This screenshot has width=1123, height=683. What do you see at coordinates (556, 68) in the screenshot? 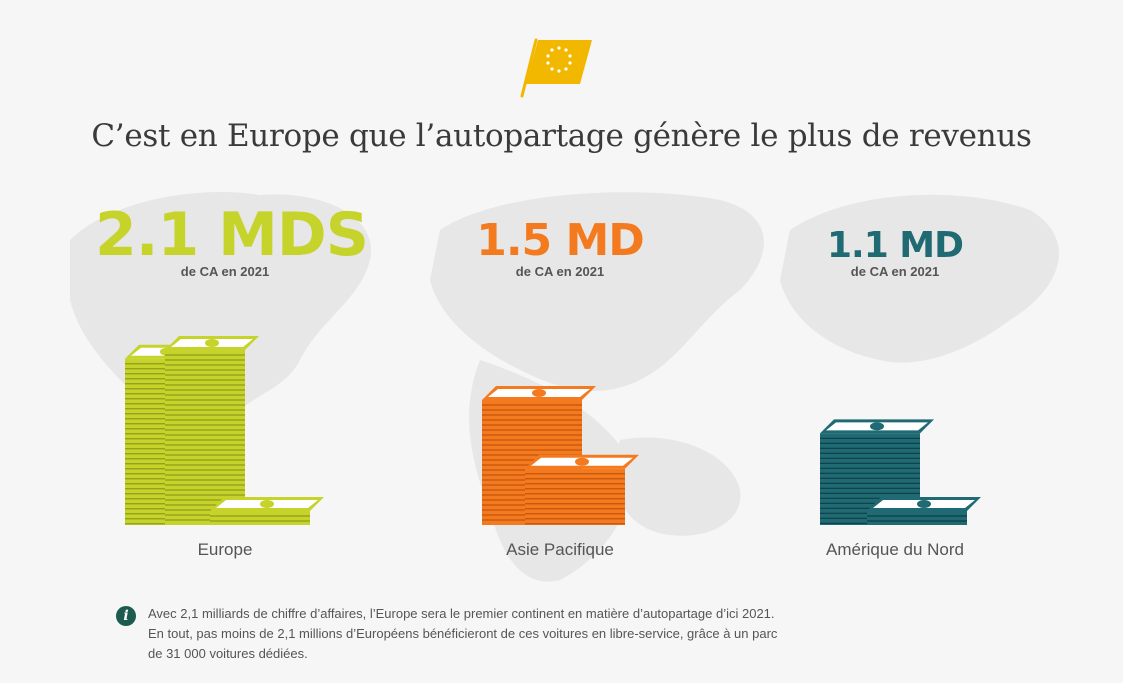
I see `eu-flag-logo` at bounding box center [556, 68].